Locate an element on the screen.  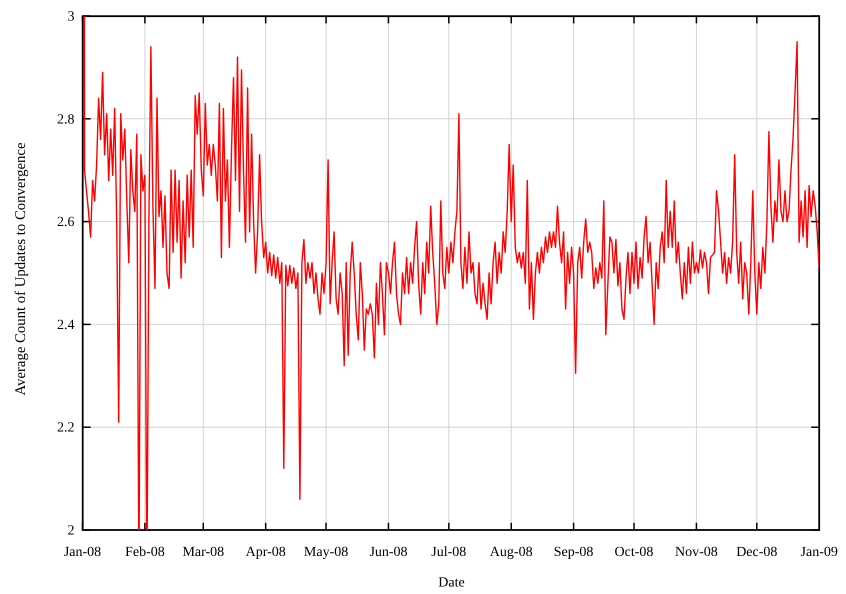
svg-text: Jan-08 is located at coordinates (82, 552).